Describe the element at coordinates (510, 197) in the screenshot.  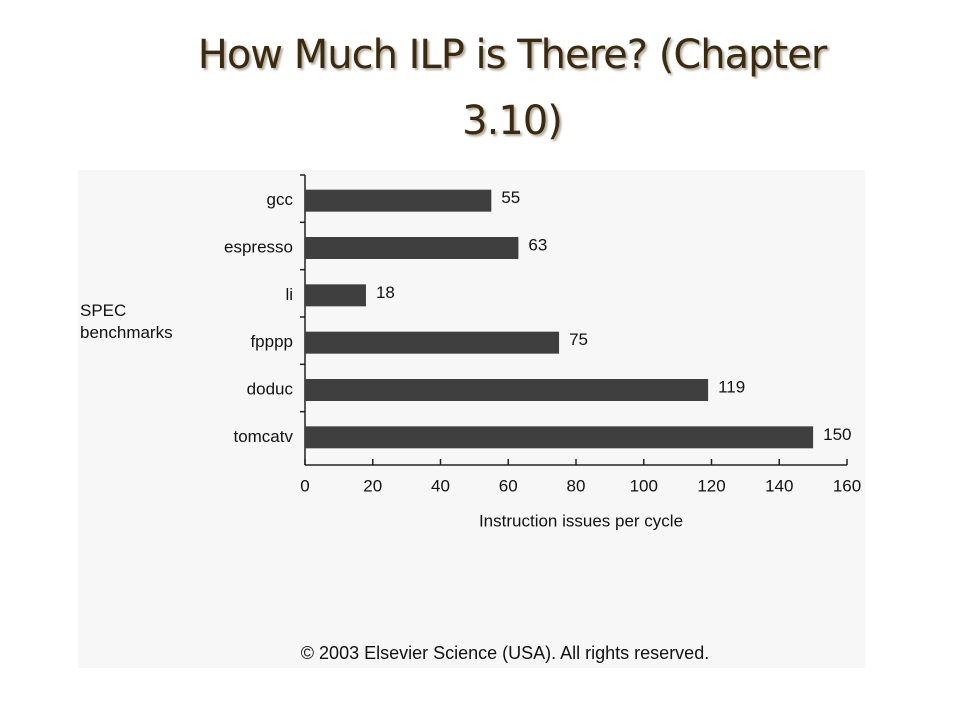
I see `value-label: 55` at that location.